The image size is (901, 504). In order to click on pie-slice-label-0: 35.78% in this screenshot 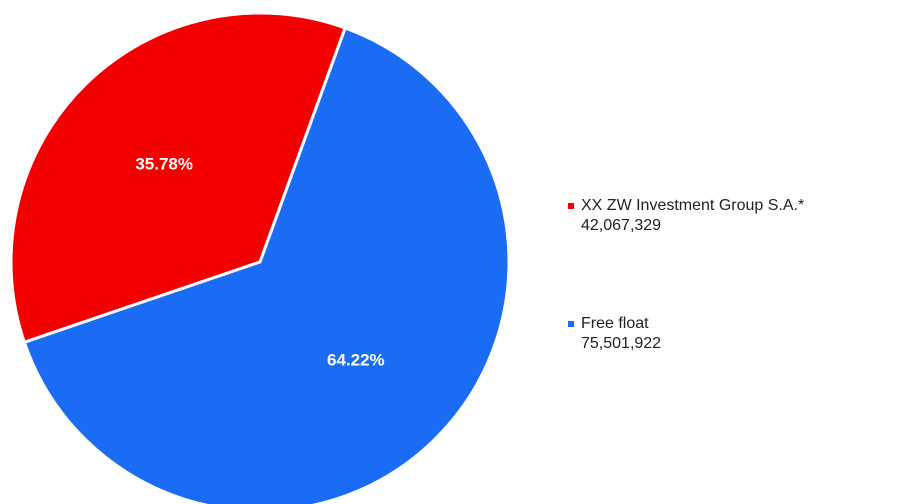, I will do `click(164, 164)`.